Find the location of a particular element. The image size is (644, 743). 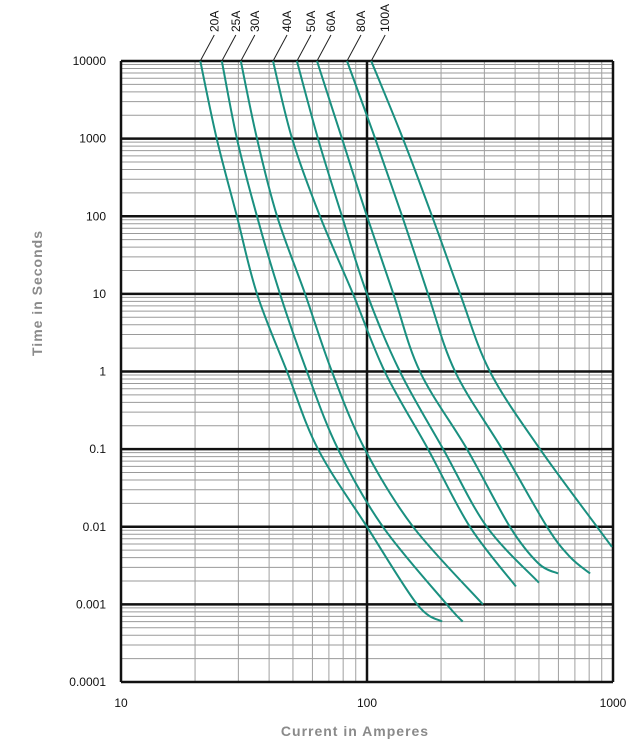

x-tick-labels: 10 100 1000 is located at coordinates (370, 703).